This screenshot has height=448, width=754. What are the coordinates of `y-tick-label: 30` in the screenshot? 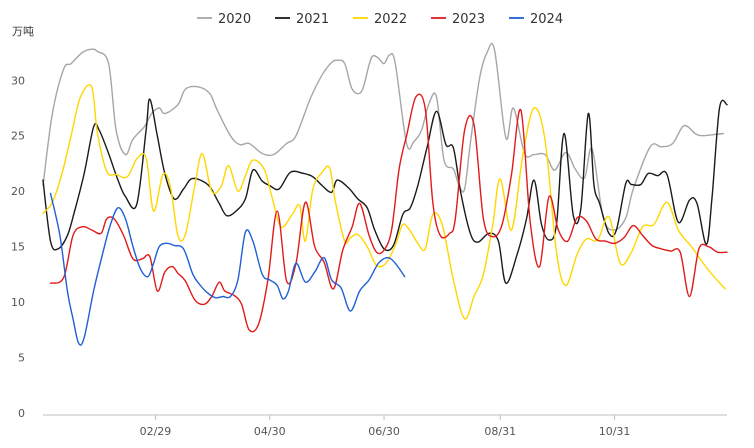 It's located at (18, 80).